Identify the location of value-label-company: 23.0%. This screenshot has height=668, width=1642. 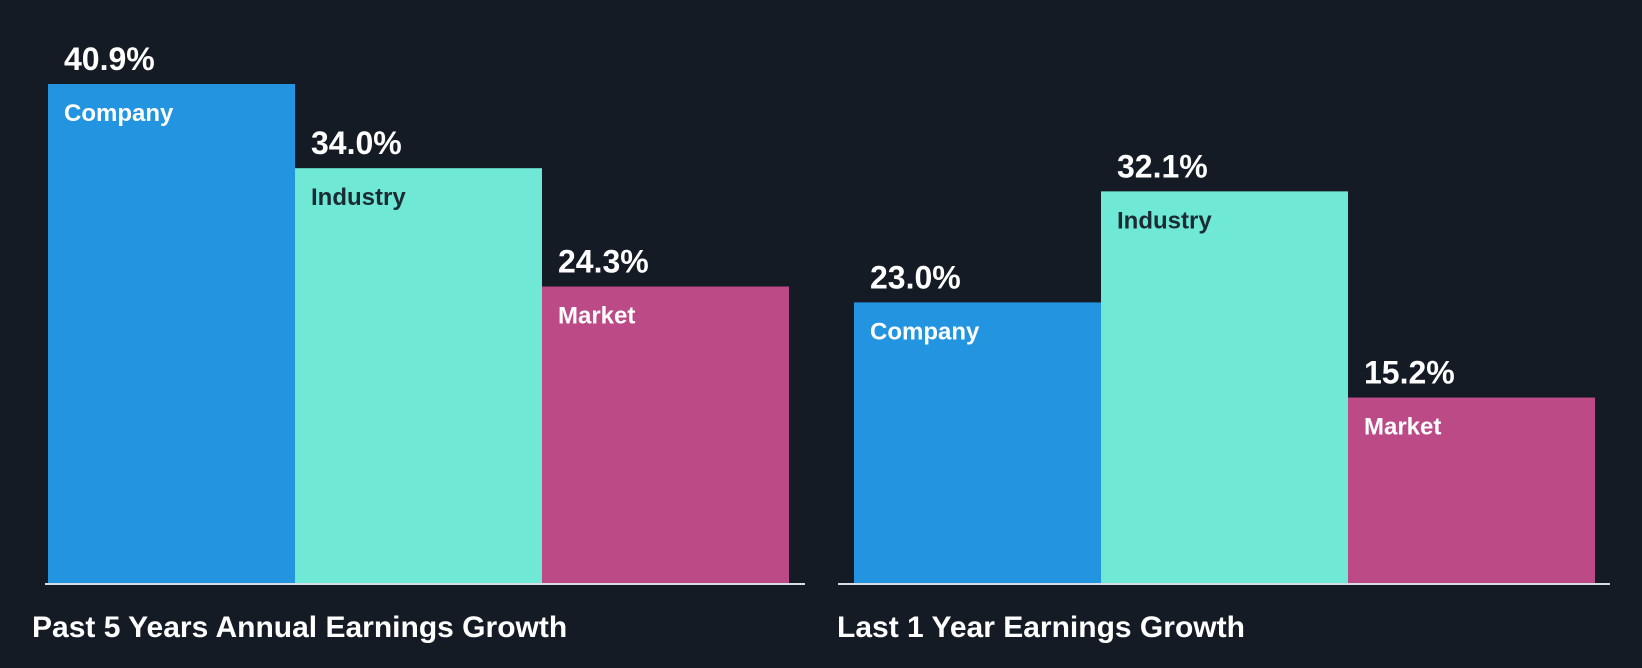
(915, 277).